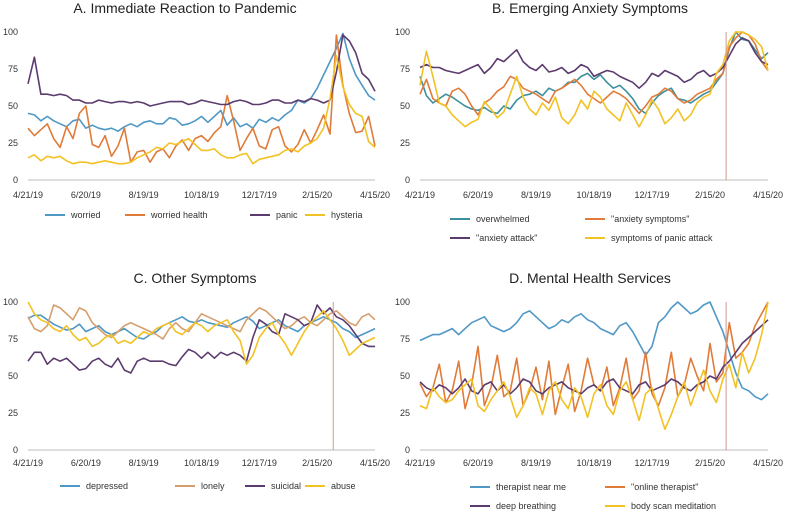 This screenshot has height=516, width=785. Describe the element at coordinates (407, 450) in the screenshot. I see `chart-d-y-tick: 0` at that location.